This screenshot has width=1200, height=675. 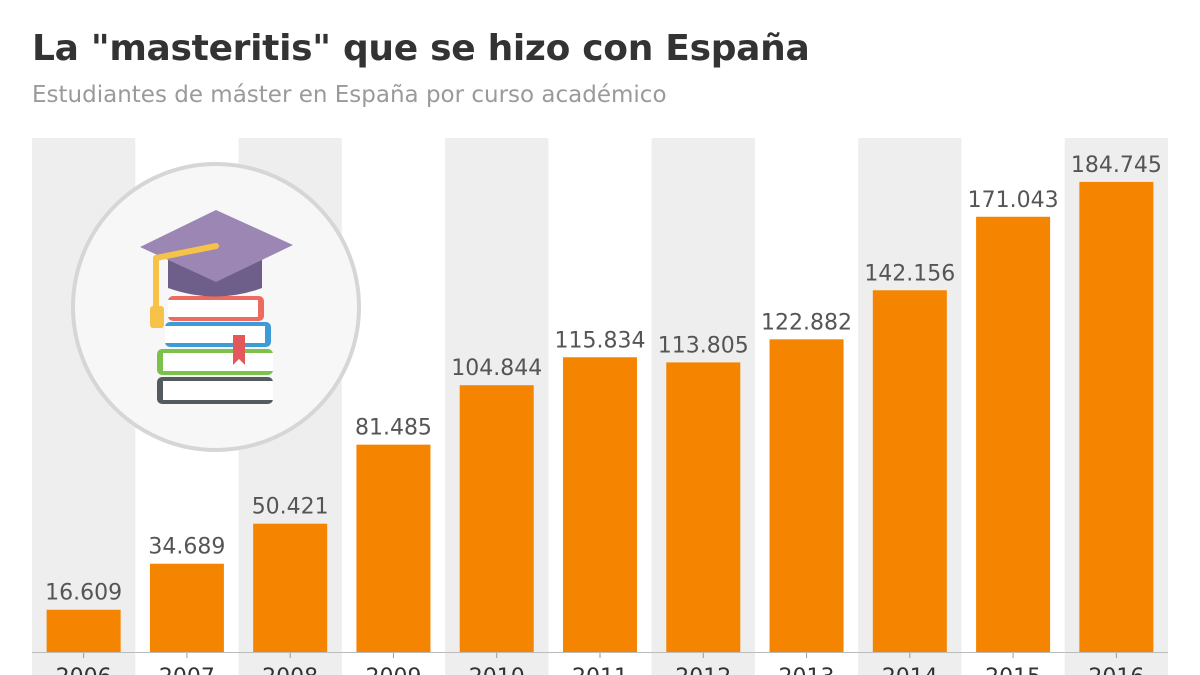 What do you see at coordinates (909, 471) in the screenshot?
I see `bar-2014` at bounding box center [909, 471].